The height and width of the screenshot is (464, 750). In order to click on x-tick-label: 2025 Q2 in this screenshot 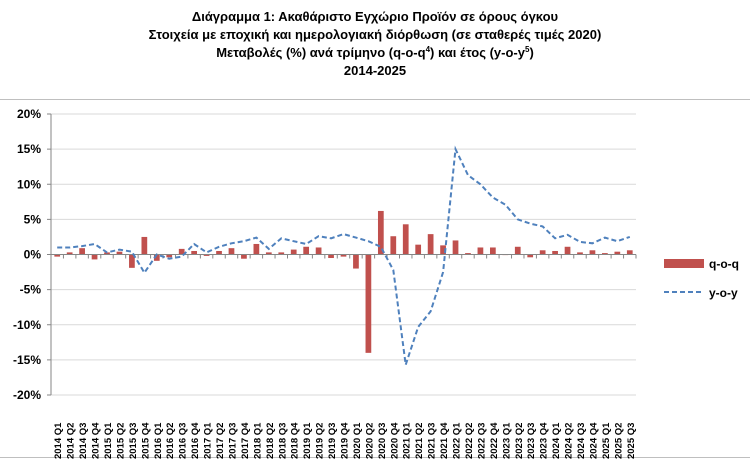, I will do `click(618, 441)`.